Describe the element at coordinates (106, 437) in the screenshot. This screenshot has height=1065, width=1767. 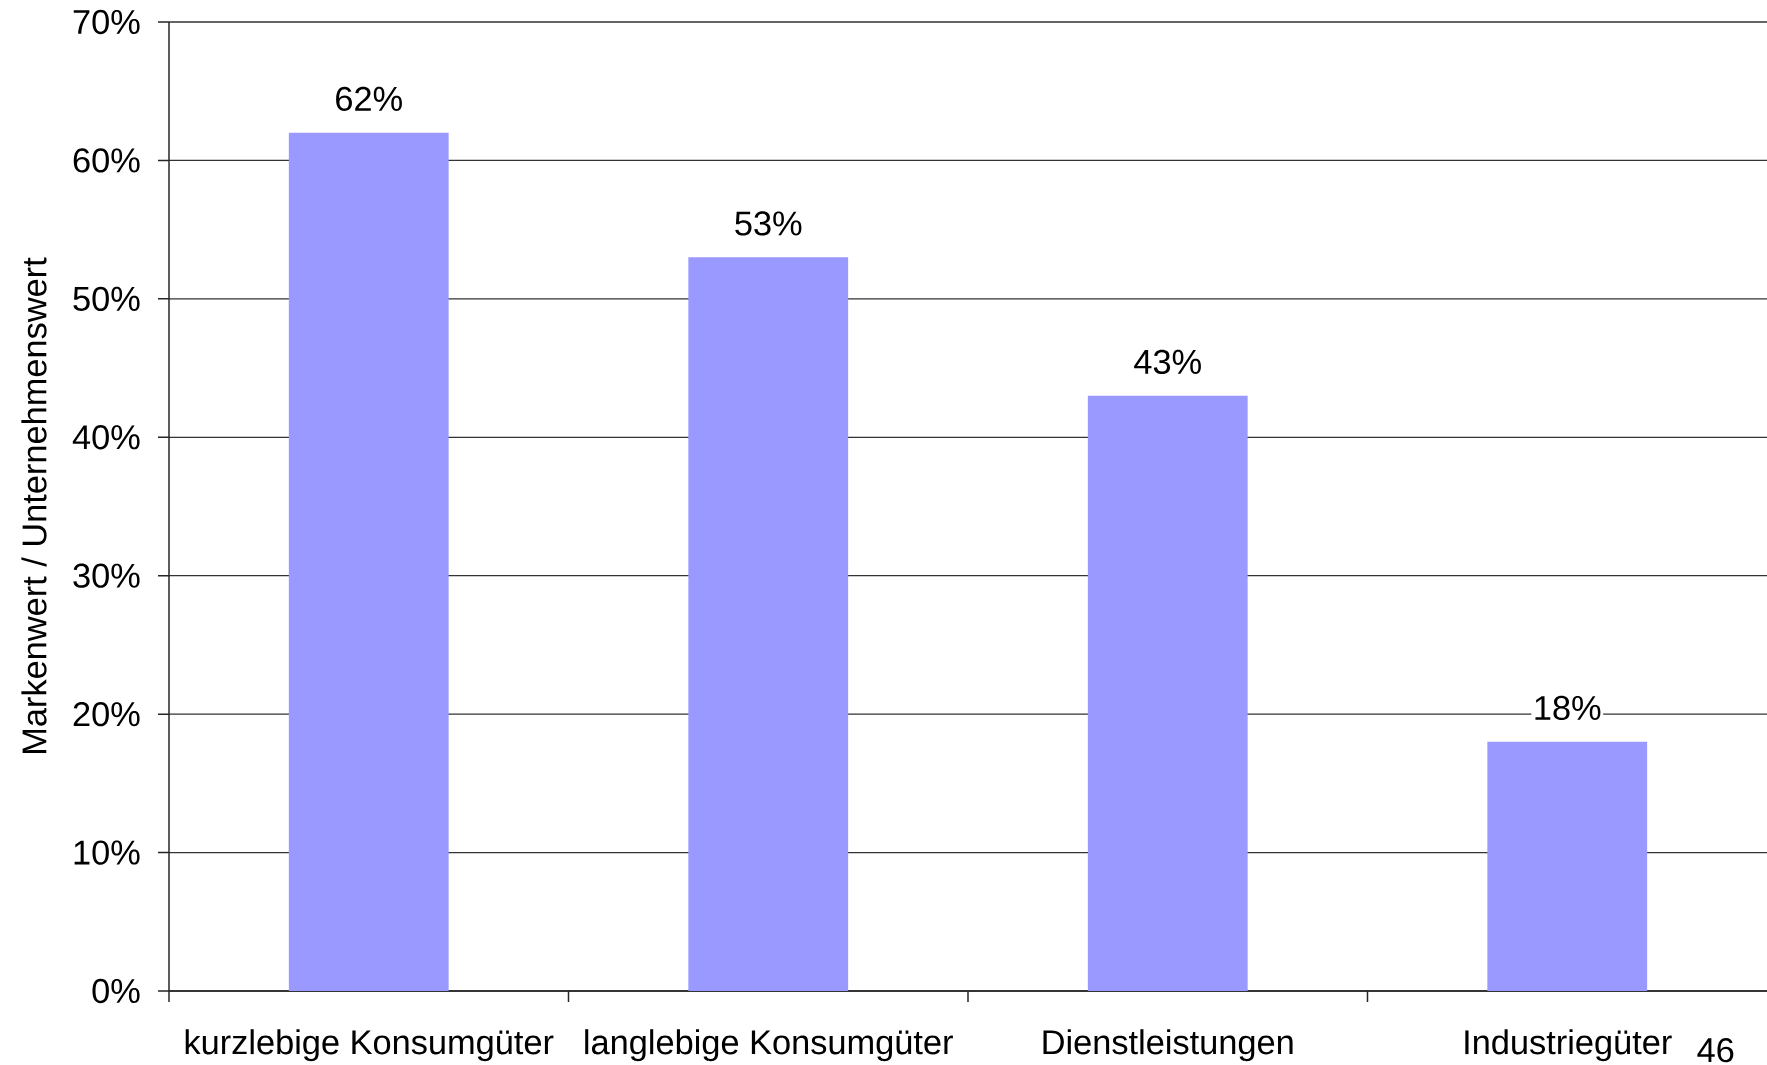
I see `y-tick-label: 40%` at that location.